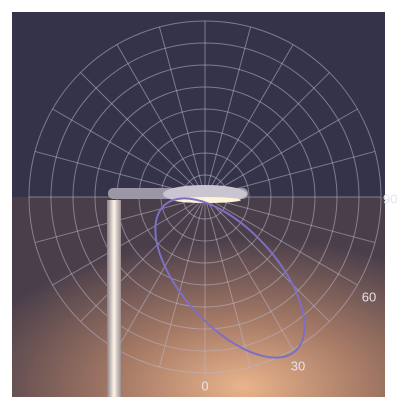 This screenshot has height=401, width=397. I want to click on angle-label: 60, so click(369, 296).